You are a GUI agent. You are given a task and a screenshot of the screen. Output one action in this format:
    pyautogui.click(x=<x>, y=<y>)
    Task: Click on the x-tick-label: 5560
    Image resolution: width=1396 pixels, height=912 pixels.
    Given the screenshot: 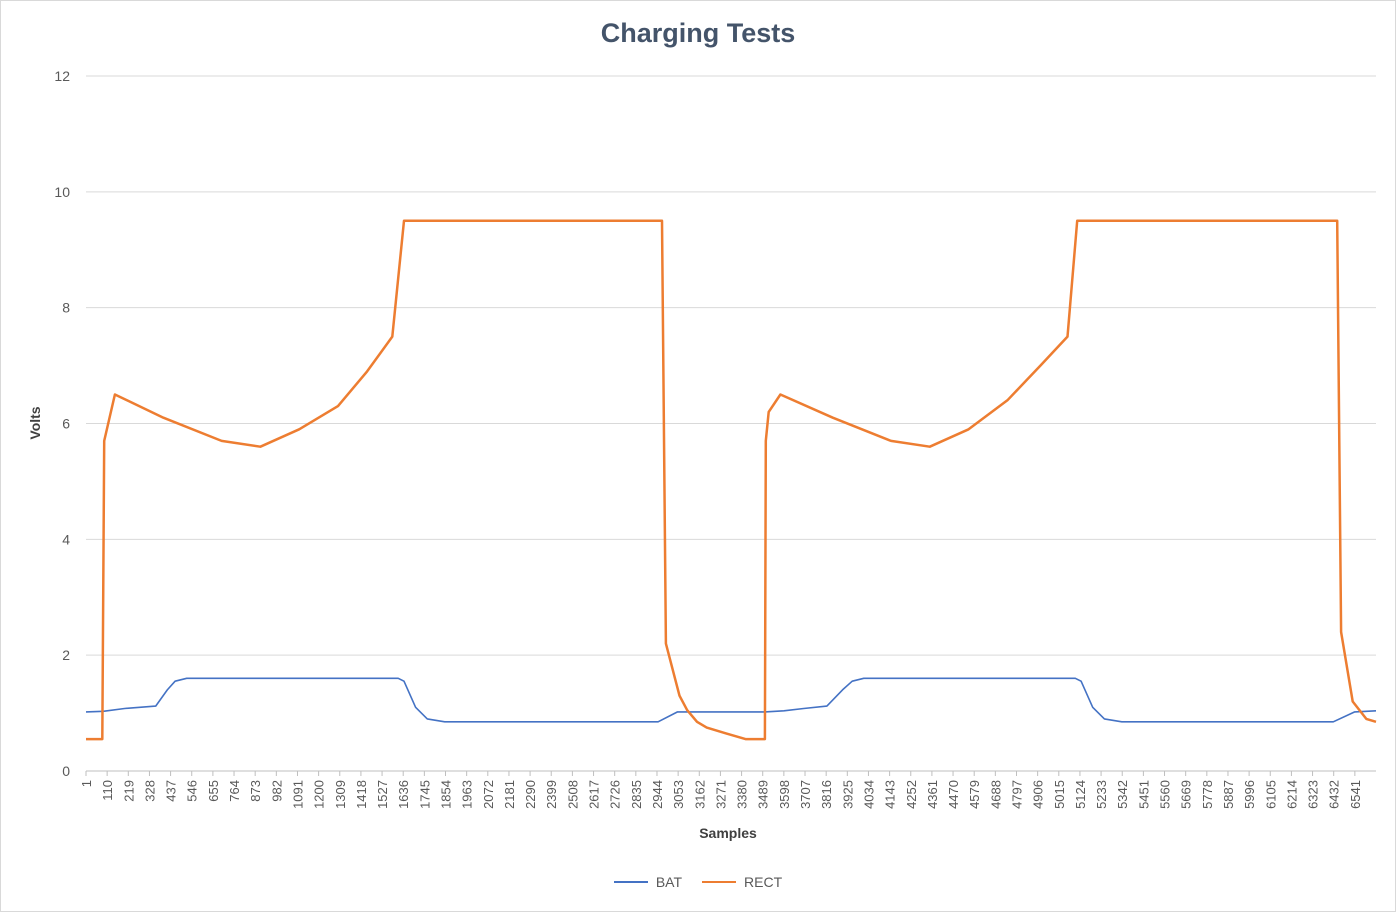 What is the action you would take?
    pyautogui.click(x=1165, y=794)
    